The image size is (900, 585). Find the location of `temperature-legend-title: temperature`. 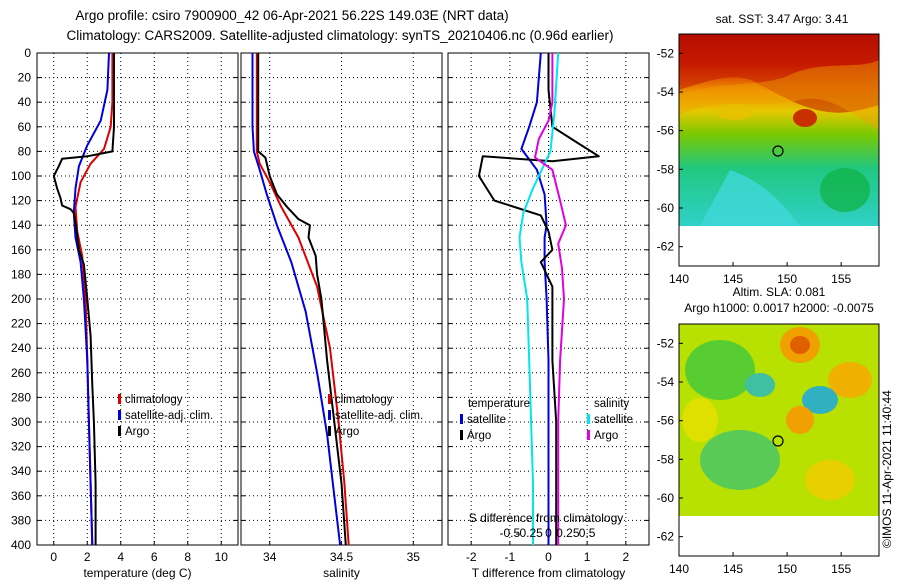

temperature-legend-title: temperature is located at coordinates (499, 404).